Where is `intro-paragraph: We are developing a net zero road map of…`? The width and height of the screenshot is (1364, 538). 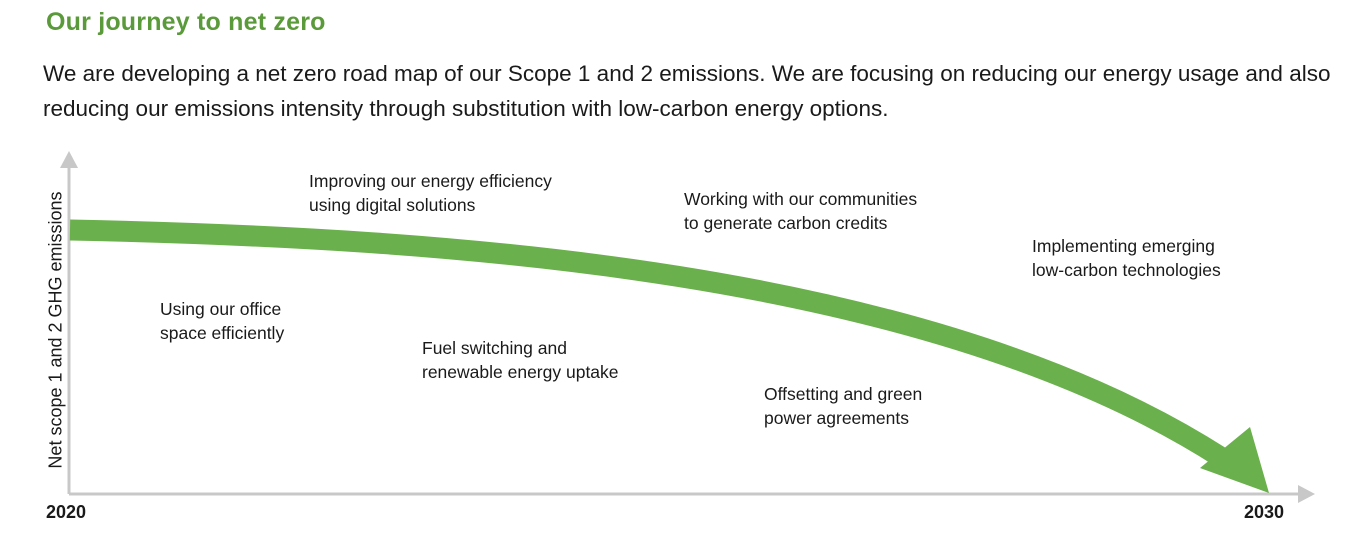 intro-paragraph: We are developing a net zero road map of… is located at coordinates (687, 91).